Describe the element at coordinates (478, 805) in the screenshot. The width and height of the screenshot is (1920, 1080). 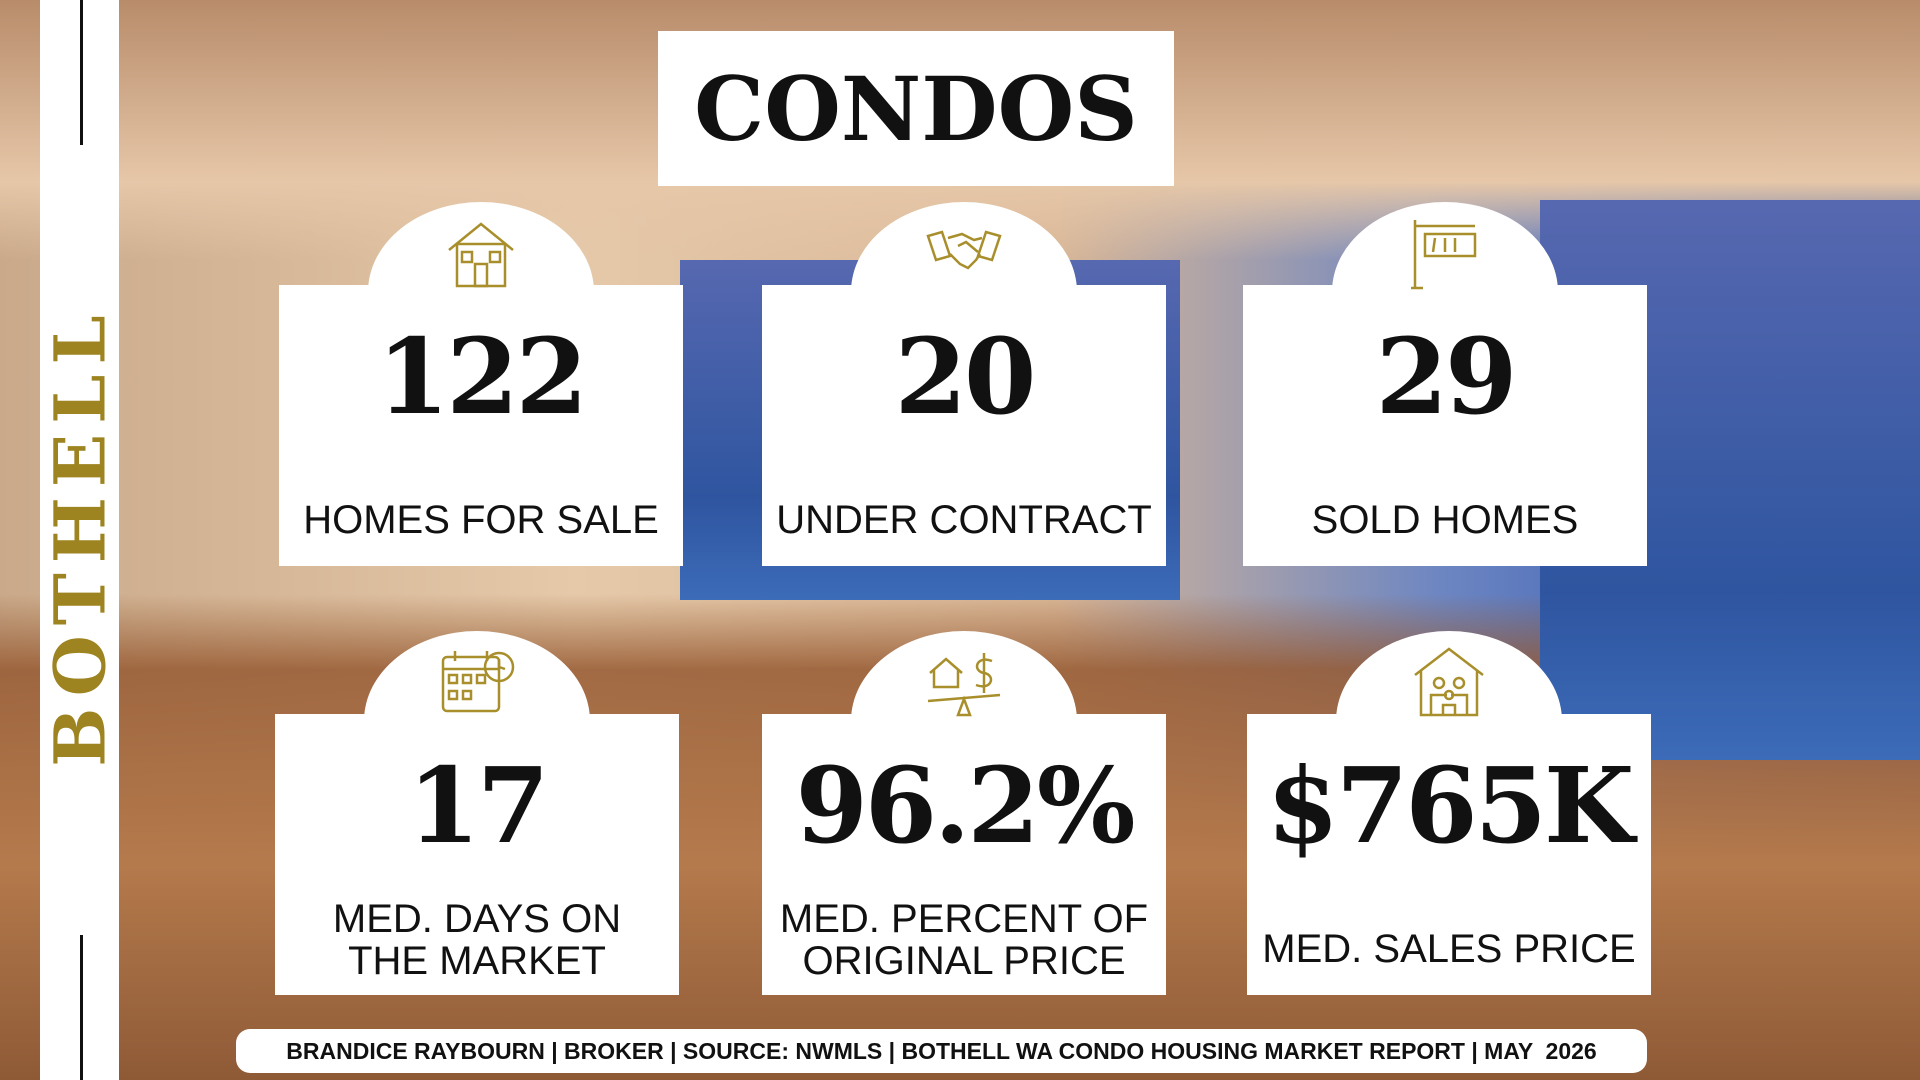
I see `stat-value: 17` at that location.